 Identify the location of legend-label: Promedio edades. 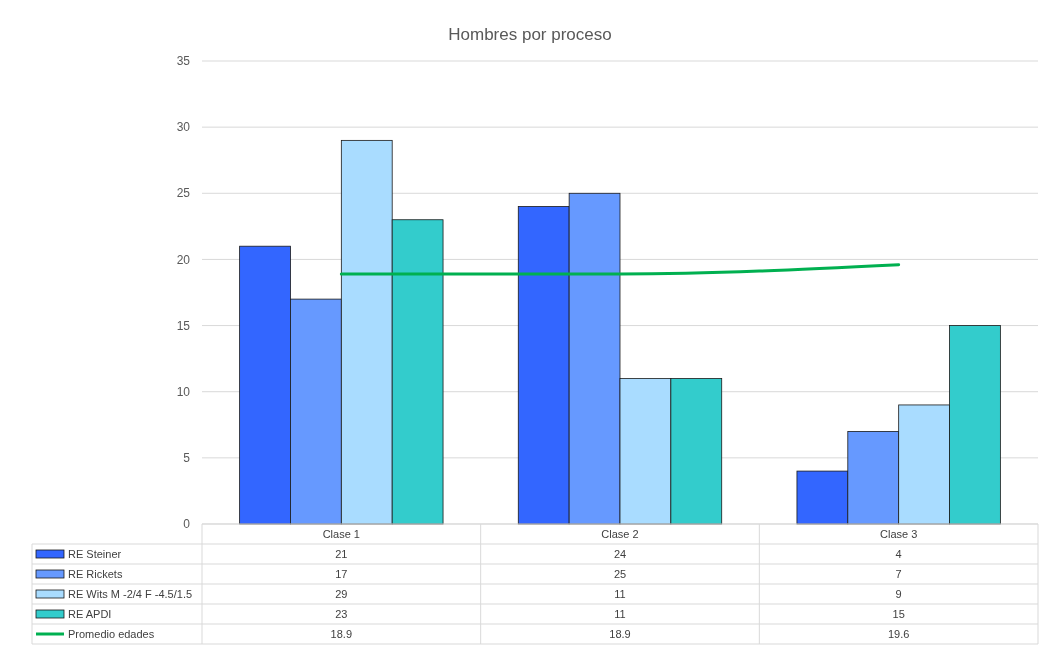
(111, 633).